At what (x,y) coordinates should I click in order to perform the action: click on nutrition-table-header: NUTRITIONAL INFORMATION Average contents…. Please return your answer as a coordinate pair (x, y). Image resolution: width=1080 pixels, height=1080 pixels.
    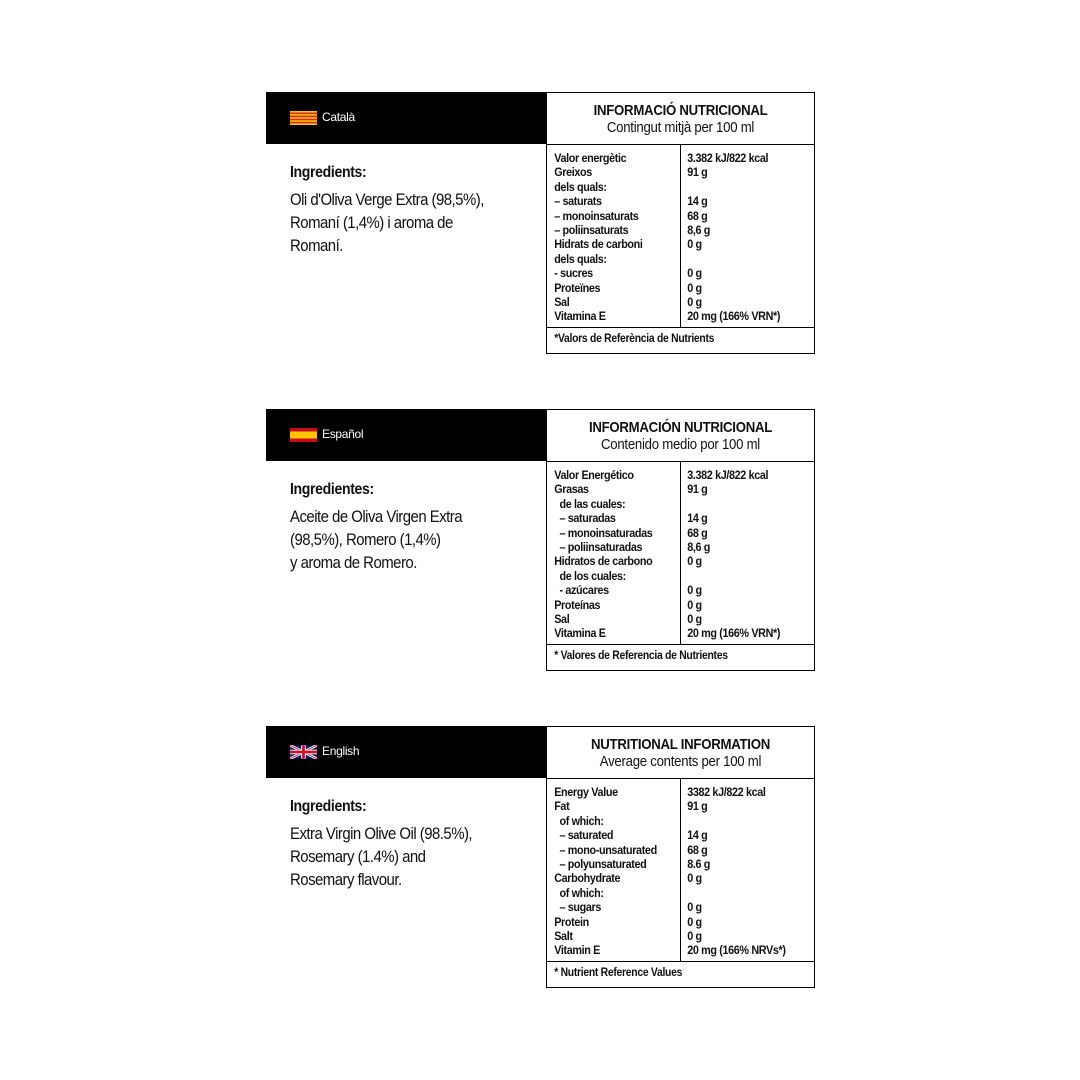
    Looking at the image, I should click on (680, 753).